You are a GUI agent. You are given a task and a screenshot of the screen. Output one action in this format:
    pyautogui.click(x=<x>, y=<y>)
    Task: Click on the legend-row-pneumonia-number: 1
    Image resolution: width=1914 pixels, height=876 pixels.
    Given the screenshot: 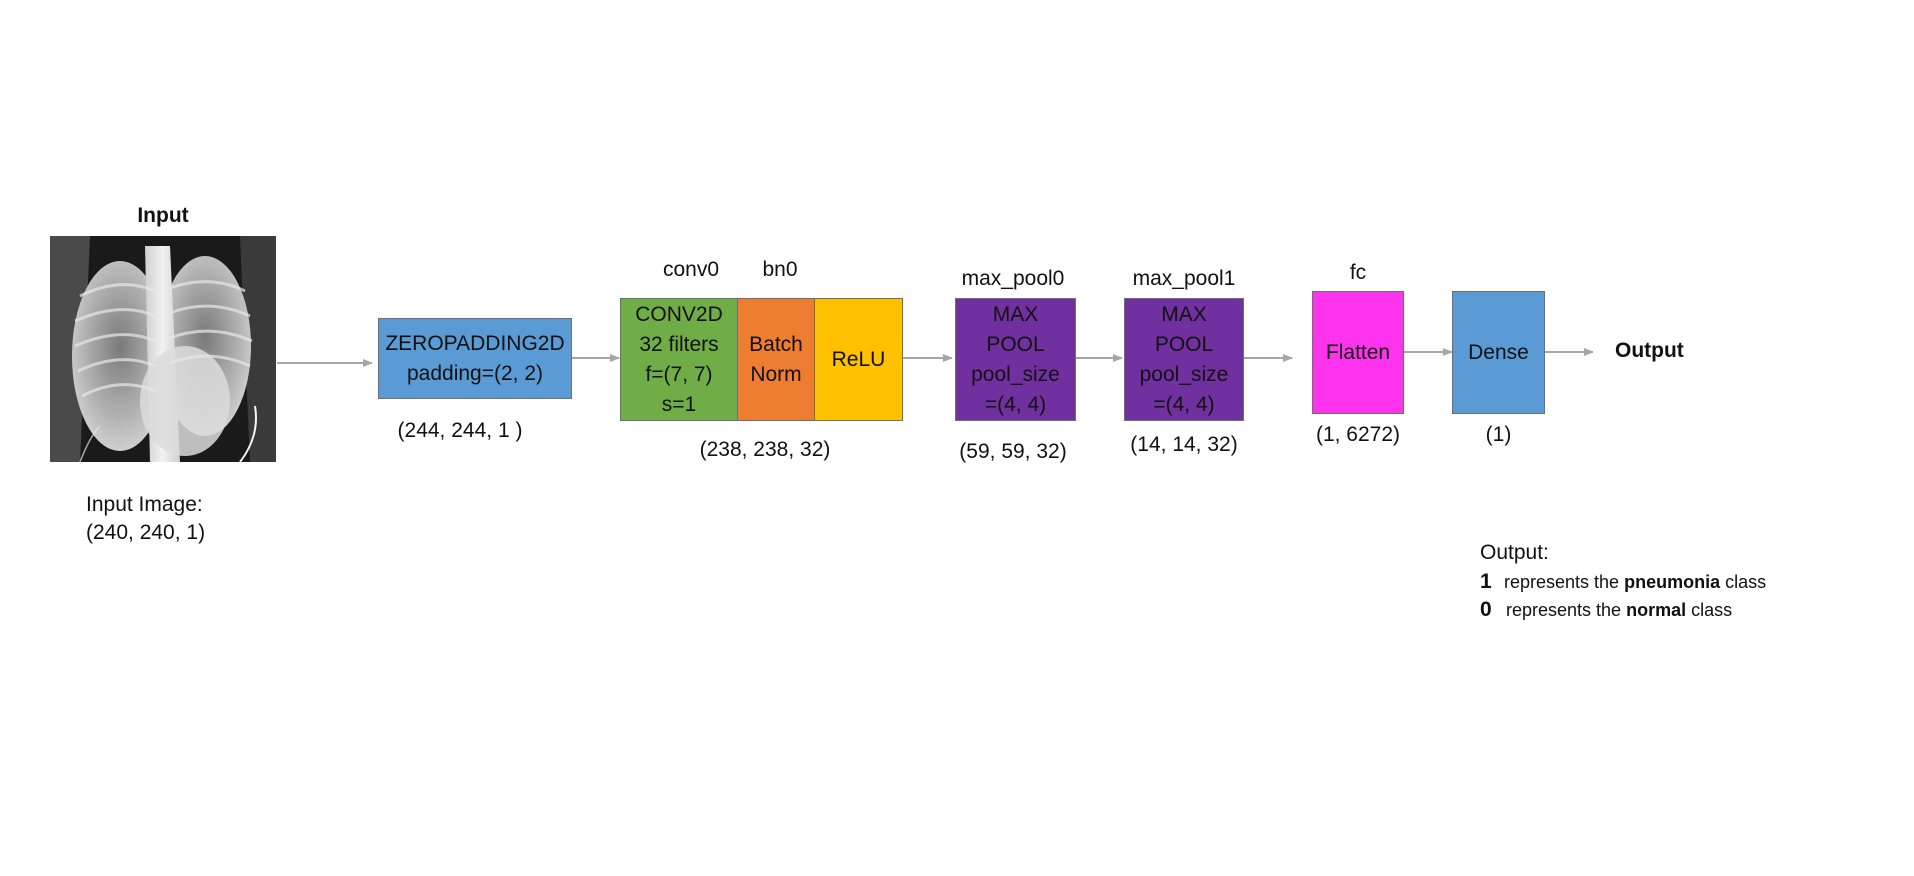 What is the action you would take?
    pyautogui.click(x=1486, y=581)
    